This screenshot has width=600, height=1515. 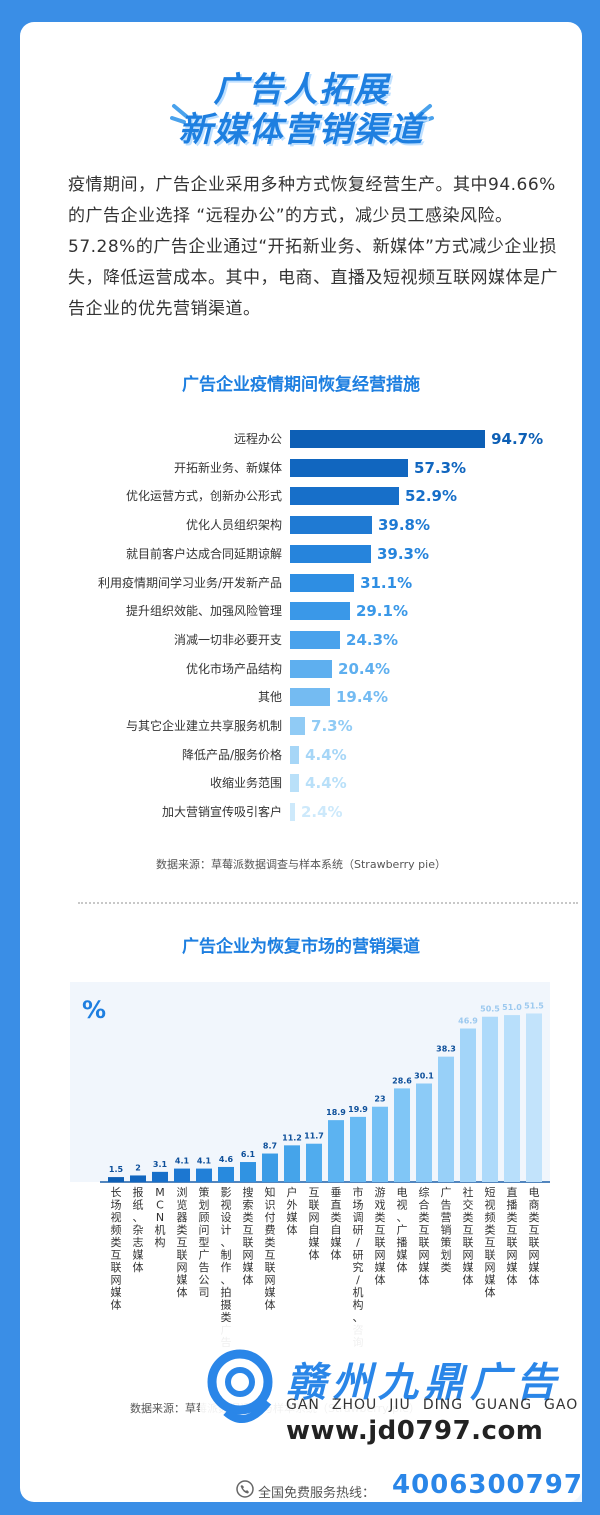 What do you see at coordinates (504, 1405) in the screenshot?
I see `brand-pinyin-5: GUANG` at bounding box center [504, 1405].